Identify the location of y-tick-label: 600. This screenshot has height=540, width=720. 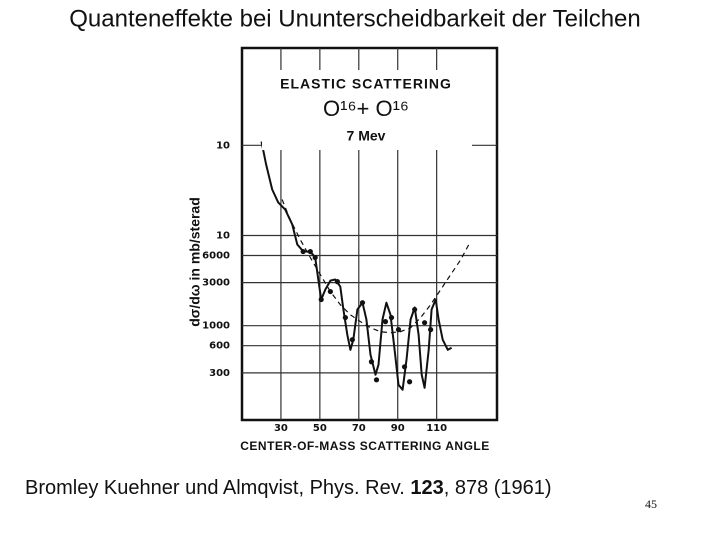
(219, 346).